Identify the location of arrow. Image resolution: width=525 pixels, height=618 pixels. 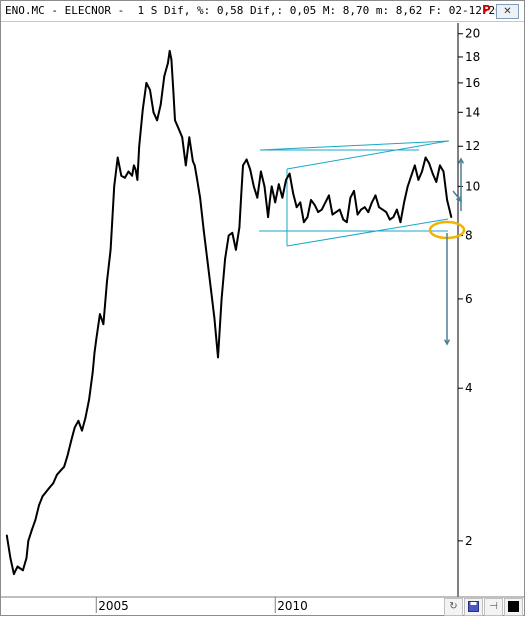
(457, 196).